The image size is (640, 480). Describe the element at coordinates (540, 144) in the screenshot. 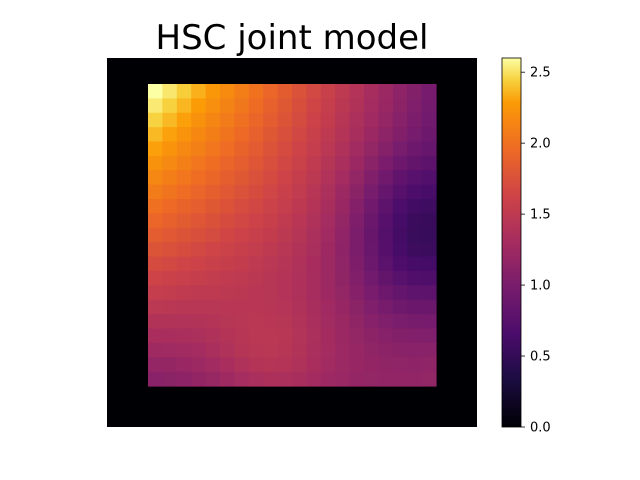

I see `colorbar-tick-label: 2.0` at that location.